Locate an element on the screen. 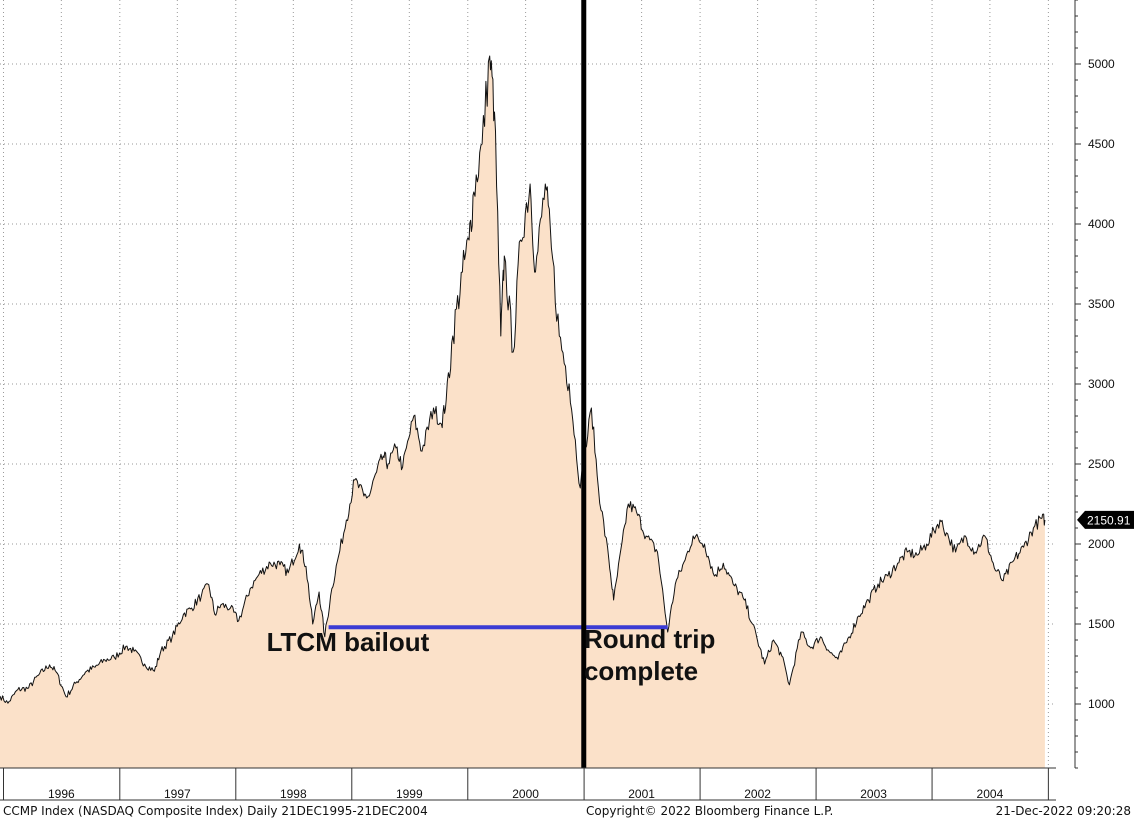 This screenshot has width=1134, height=820. x-tick-label: 1999 is located at coordinates (409, 794).